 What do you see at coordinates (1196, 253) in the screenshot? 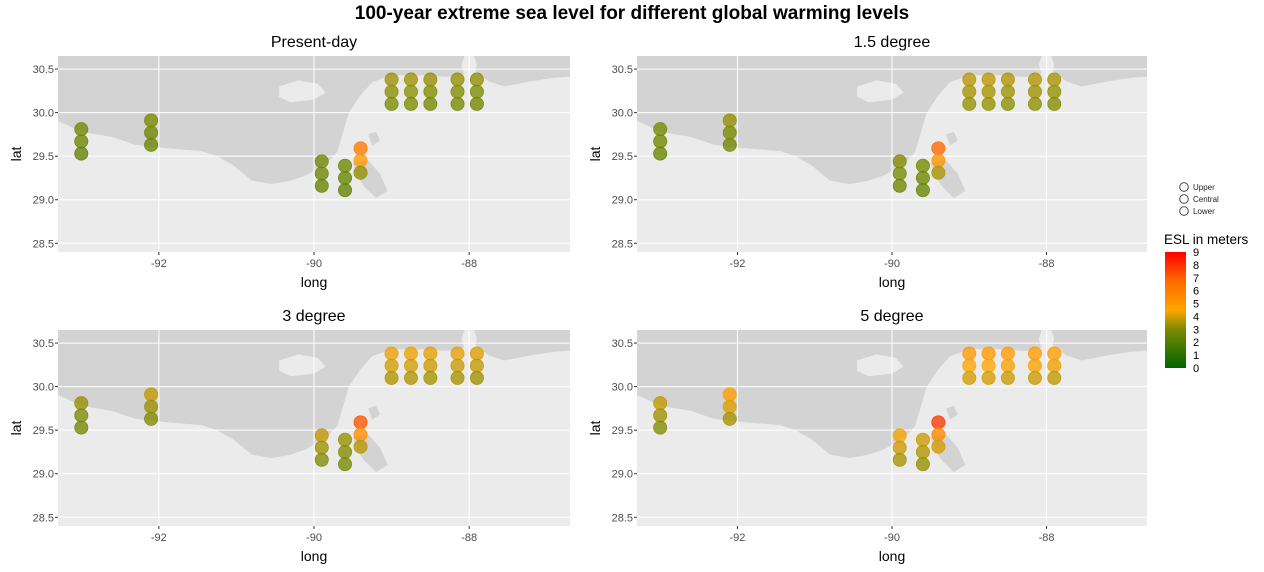
I see `color-legend-tick-label: 9` at bounding box center [1196, 253].